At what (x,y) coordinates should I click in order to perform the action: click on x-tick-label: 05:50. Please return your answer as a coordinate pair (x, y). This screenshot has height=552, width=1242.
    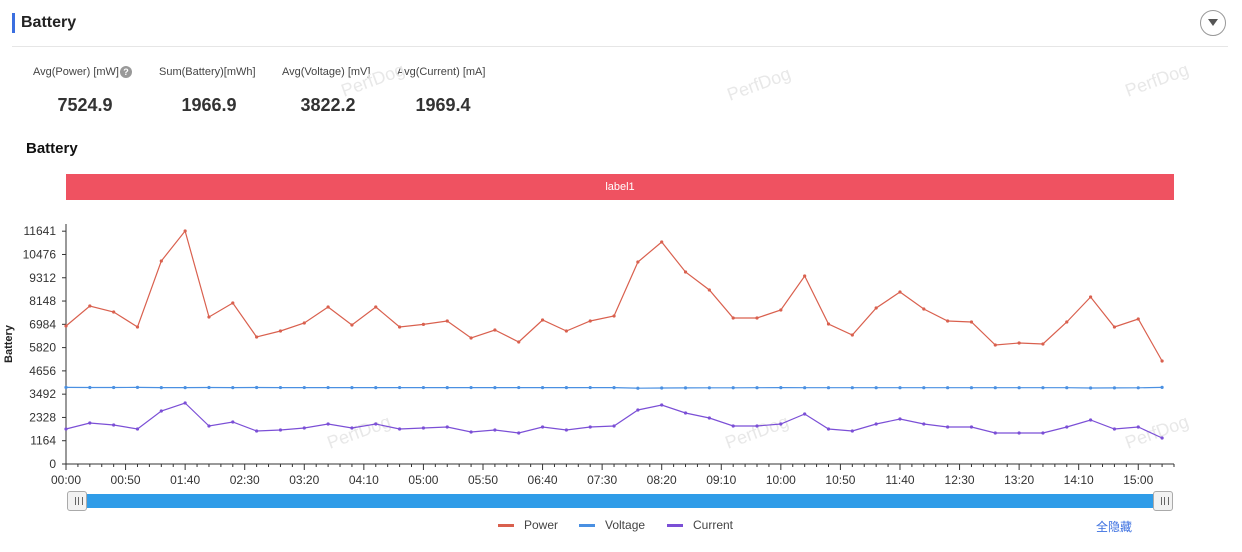
    Looking at the image, I should click on (483, 480).